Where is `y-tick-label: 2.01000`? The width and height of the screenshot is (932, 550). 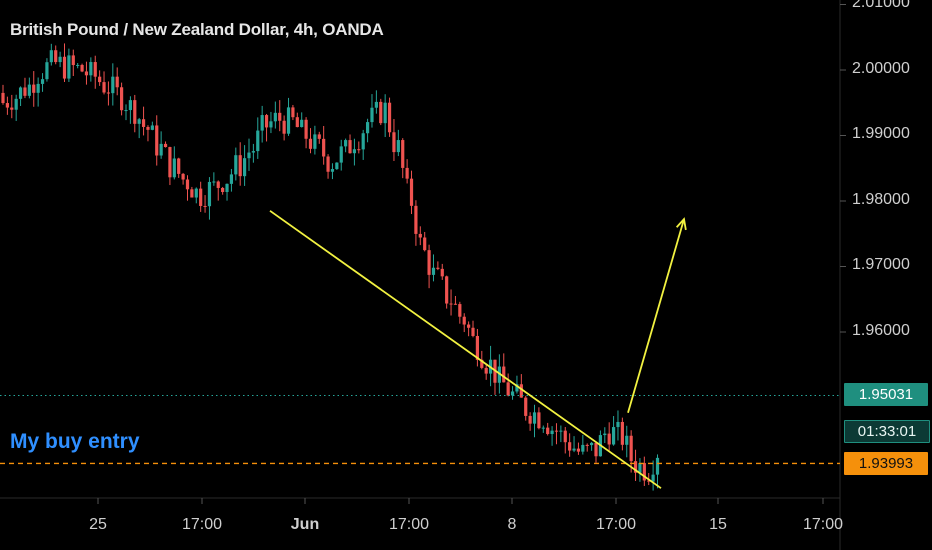 y-tick-label: 2.01000 is located at coordinates (881, 5).